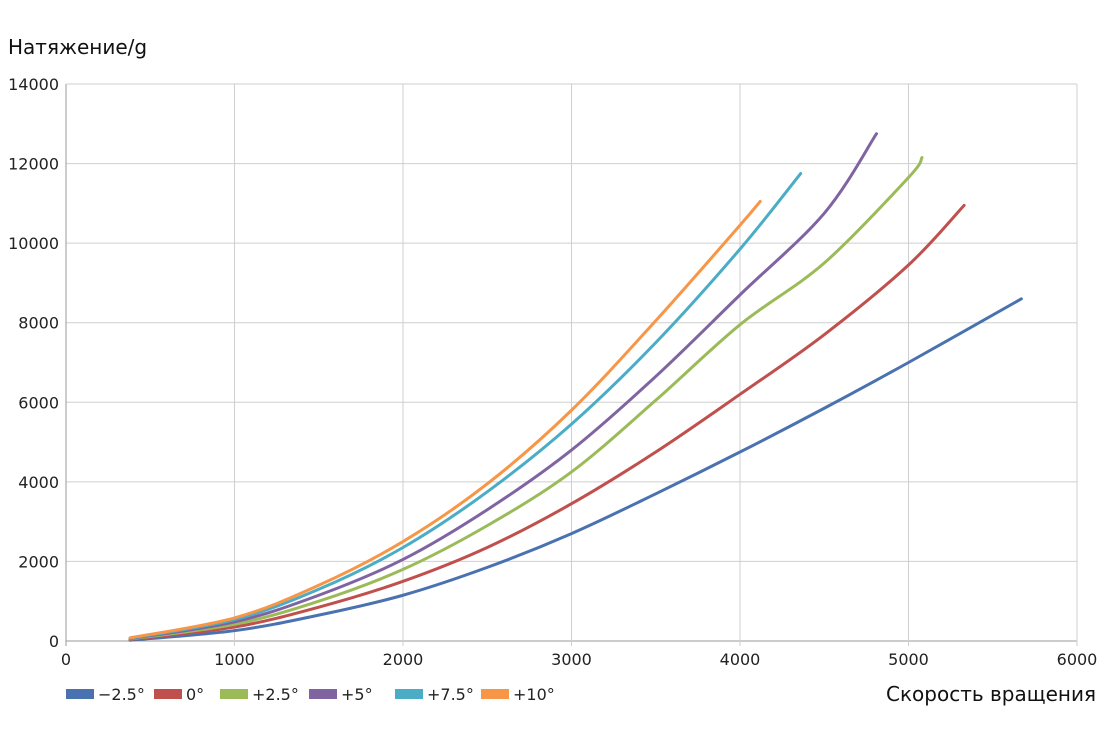 Image resolution: width=1120 pixels, height=753 pixels. Describe the element at coordinates (33, 164) in the screenshot. I see `y-tick-label: 12000` at that location.